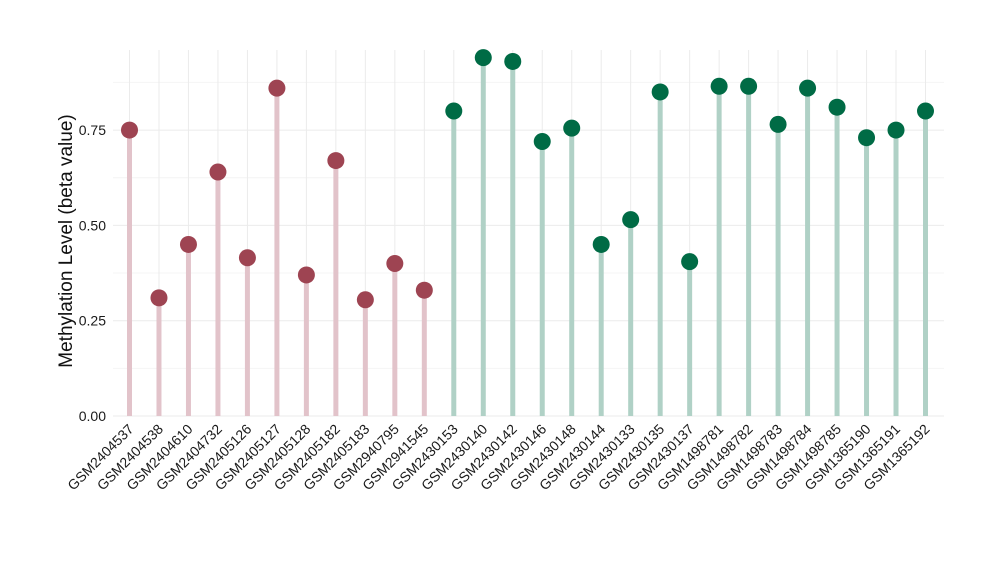 This screenshot has width=1000, height=580. I want to click on y-tick-label: 0.00, so click(92, 416).